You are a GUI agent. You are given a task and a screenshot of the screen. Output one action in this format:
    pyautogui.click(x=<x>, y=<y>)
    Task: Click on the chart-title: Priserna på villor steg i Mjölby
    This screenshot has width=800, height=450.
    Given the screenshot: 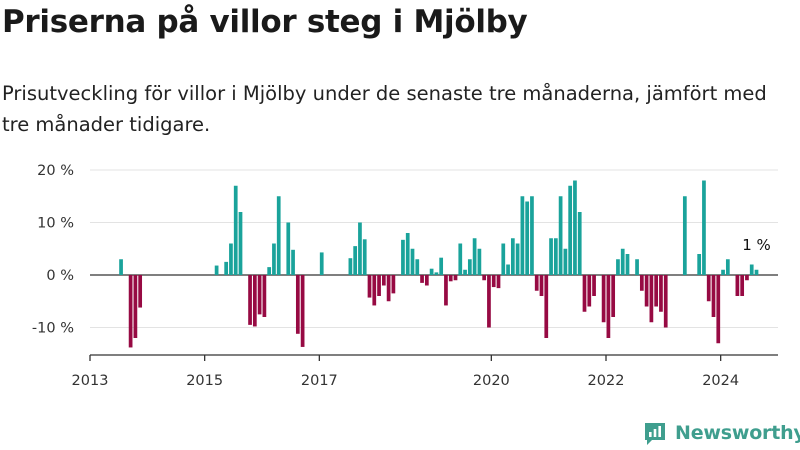 What is the action you would take?
    pyautogui.click(x=265, y=22)
    